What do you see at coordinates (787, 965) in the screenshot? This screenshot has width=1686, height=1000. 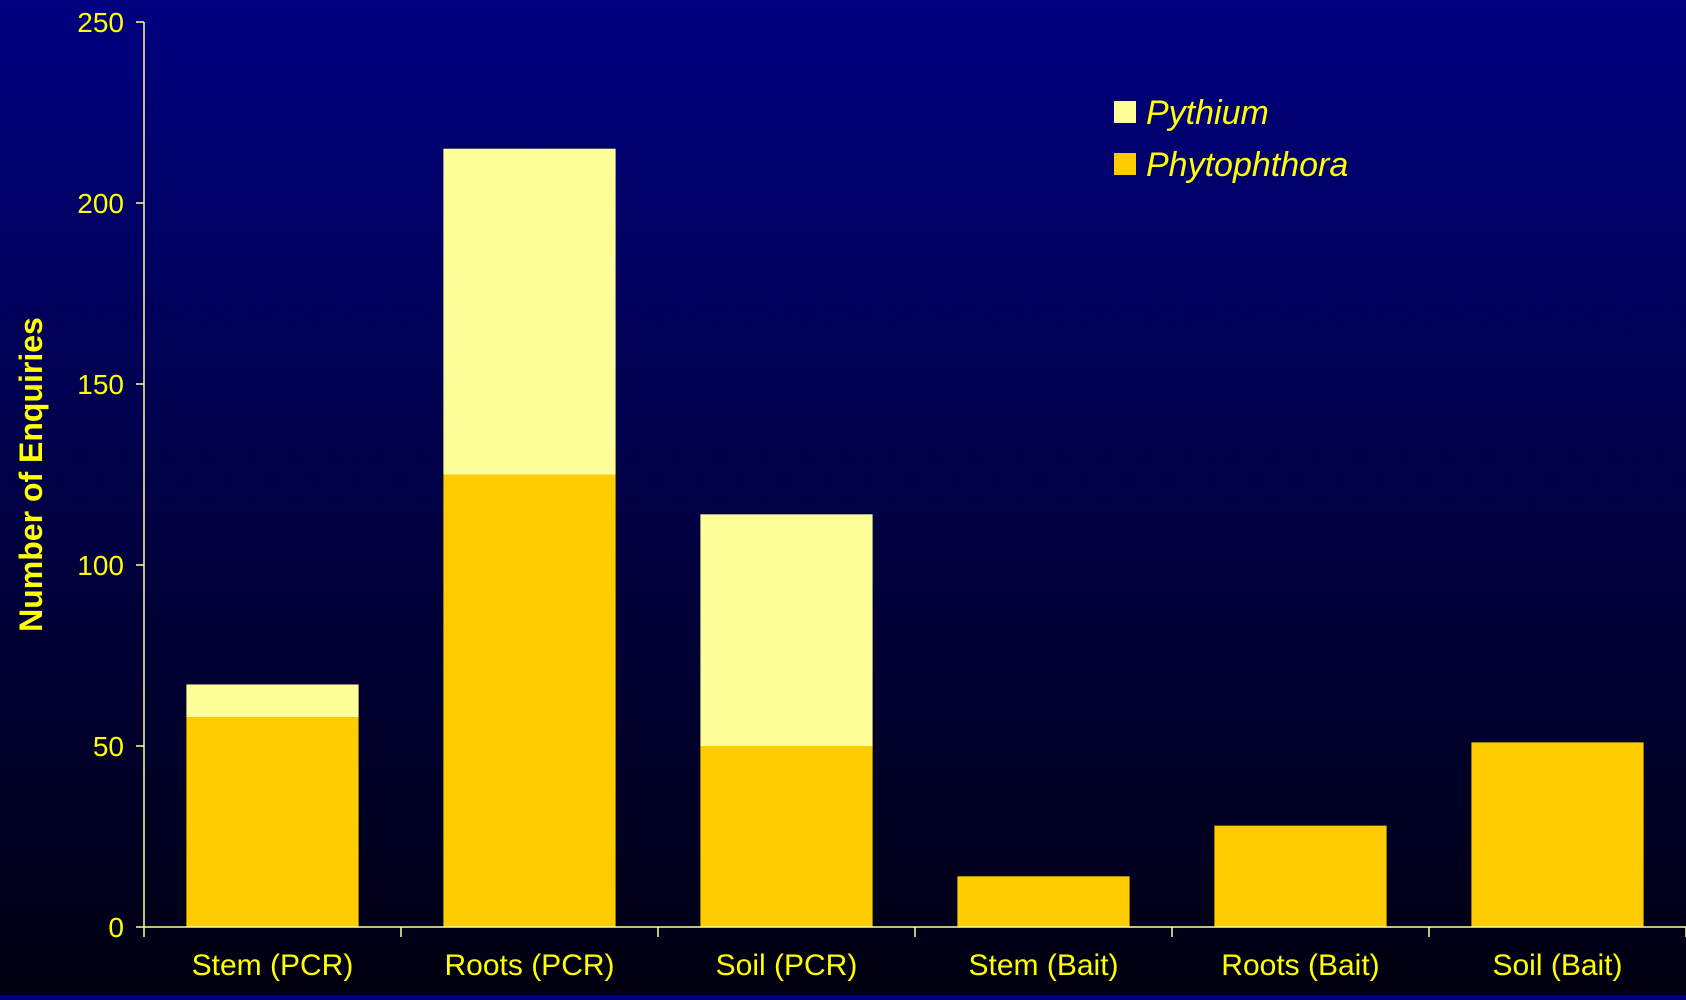 I see `x-tick-label: Soil (PCR)` at bounding box center [787, 965].